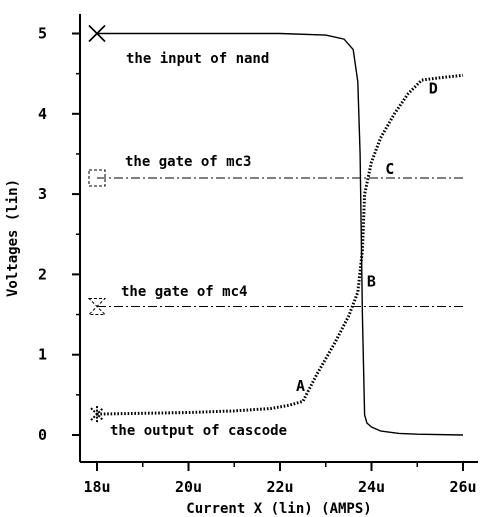 Image resolution: width=489 pixels, height=517 pixels. Describe the element at coordinates (96, 487) in the screenshot. I see `x-tick-label: 18u` at that location.